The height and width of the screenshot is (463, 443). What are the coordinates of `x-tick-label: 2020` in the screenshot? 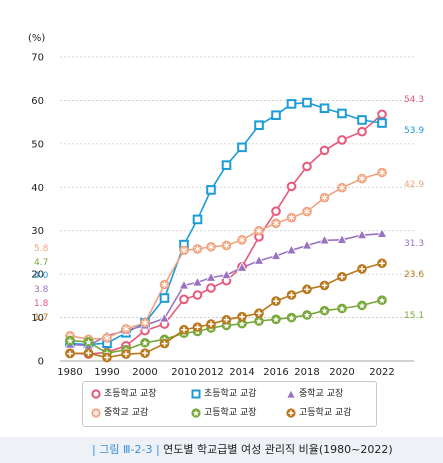 It's located at (341, 372).